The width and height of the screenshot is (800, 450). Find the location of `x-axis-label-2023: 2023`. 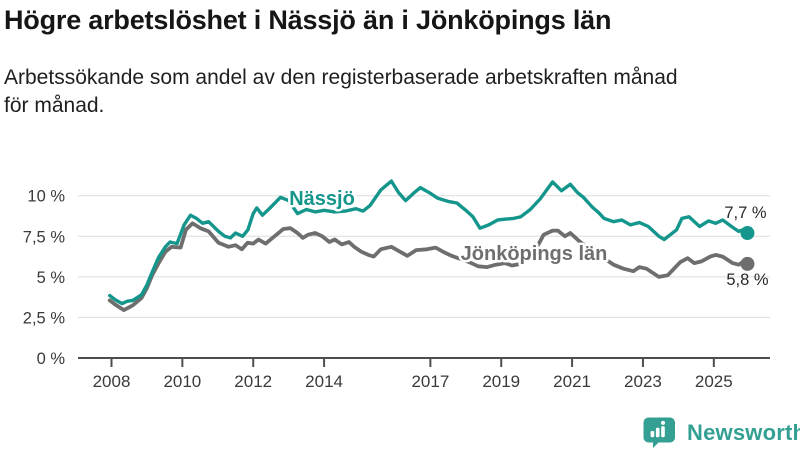

x-axis-label-2023: 2023 is located at coordinates (643, 381).